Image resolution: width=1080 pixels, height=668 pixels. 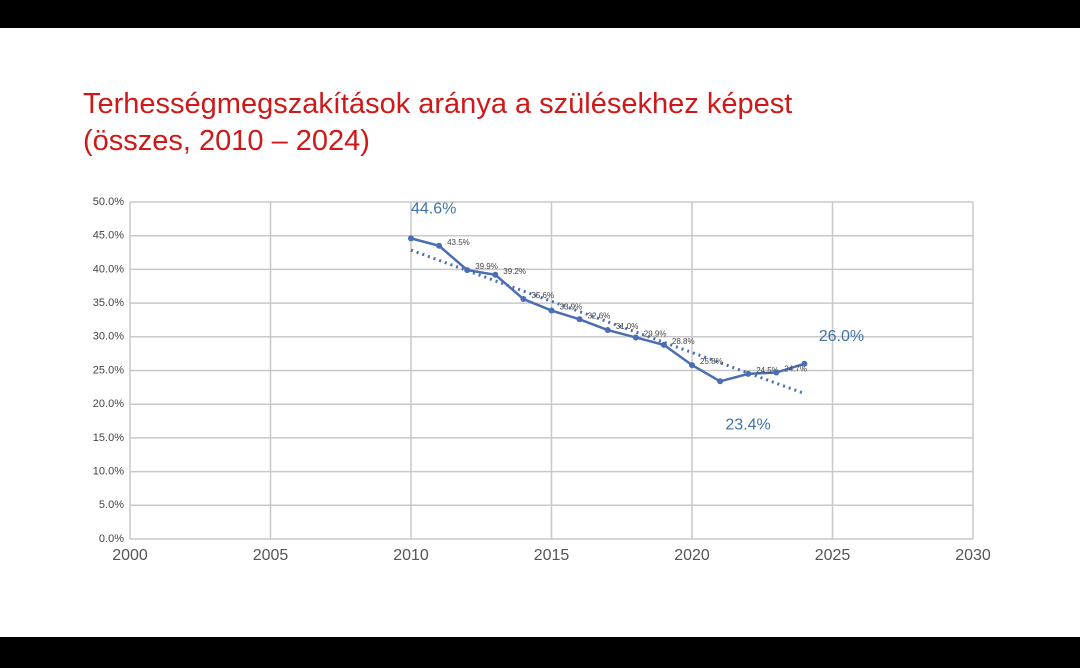 What do you see at coordinates (108, 472) in the screenshot?
I see `y-tick-label: 10.0%` at bounding box center [108, 472].